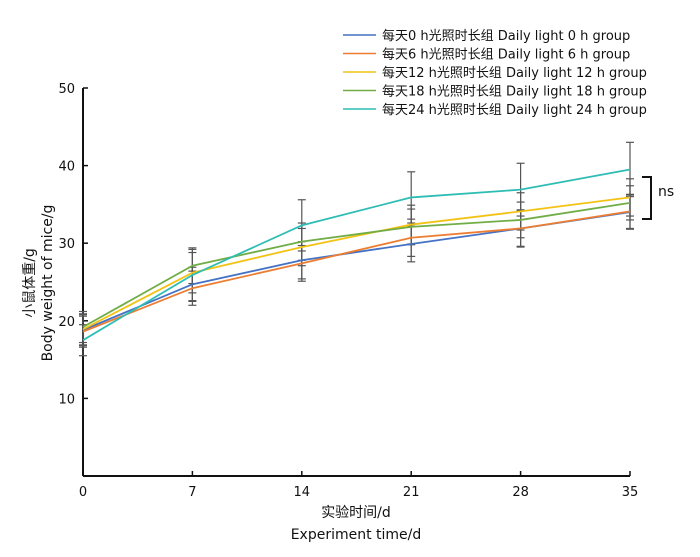 The width and height of the screenshot is (700, 557). I want to click on x-tick-label: 28, so click(520, 492).